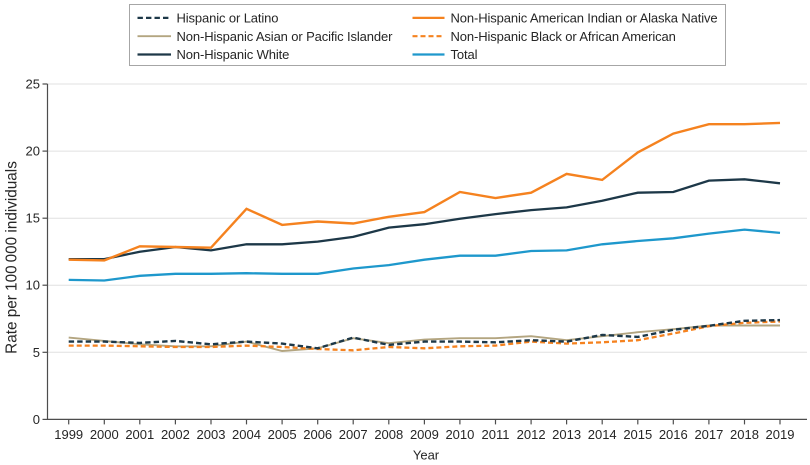  Describe the element at coordinates (282, 434) in the screenshot. I see `svg-text: 2005` at that location.